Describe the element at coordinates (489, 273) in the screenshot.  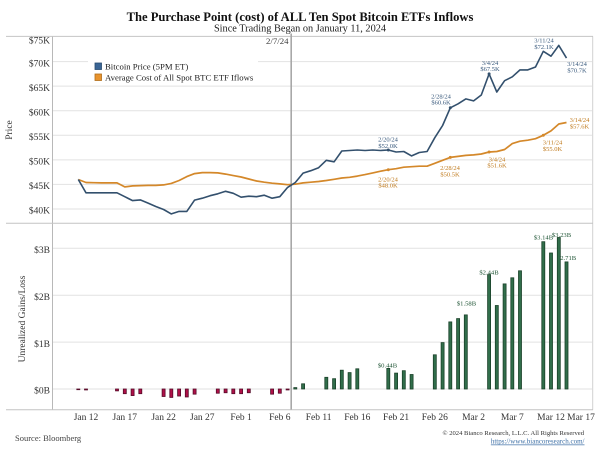
I see `svg-text: $2.44B` at that location.